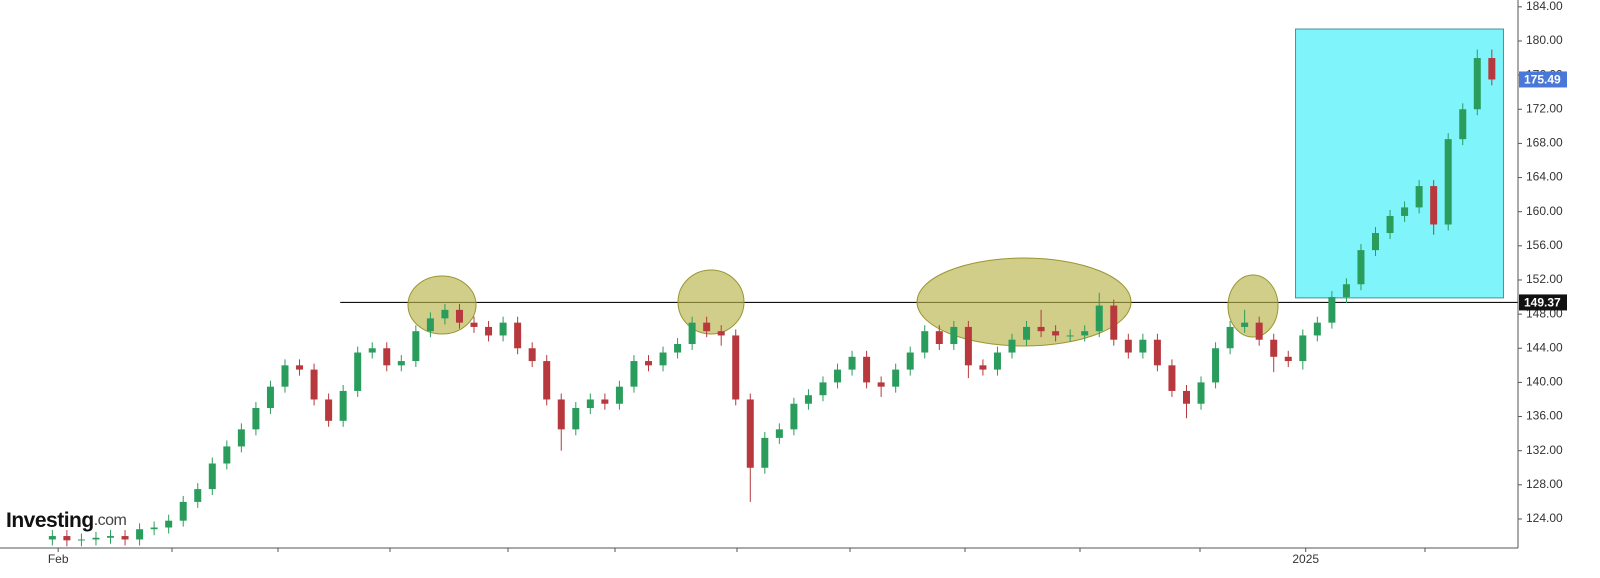  I want to click on y-tick-label: 136.00, so click(1544, 416).